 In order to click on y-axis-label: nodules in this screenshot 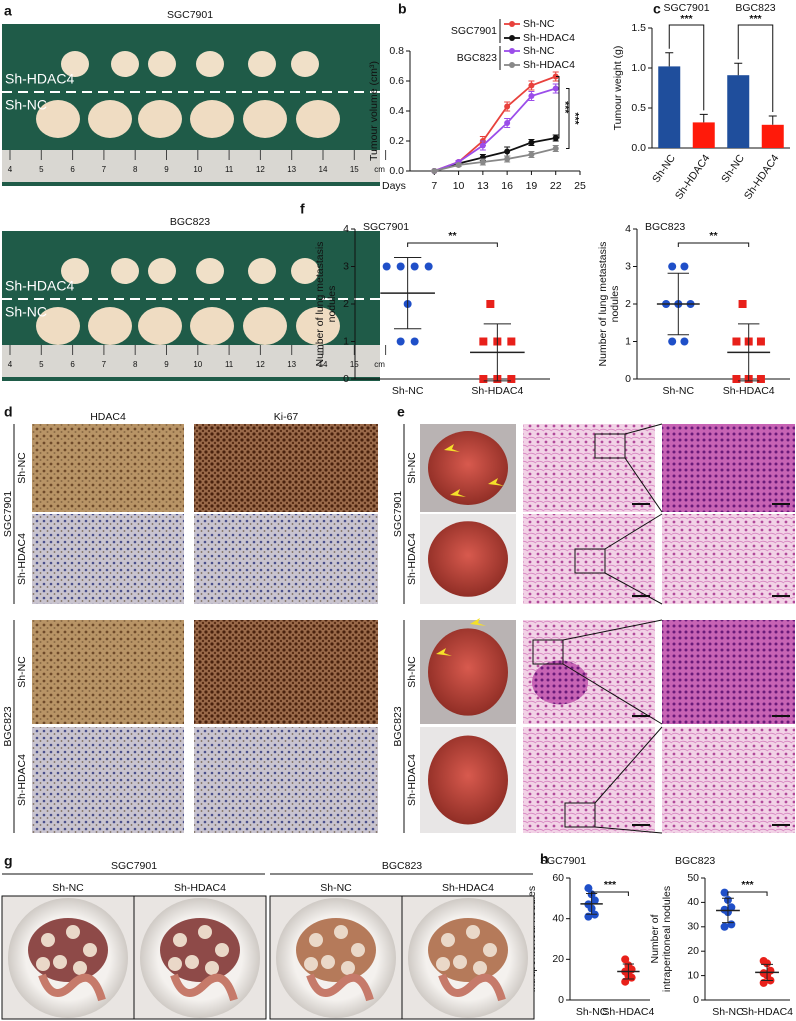, I will do `click(332, 304)`.